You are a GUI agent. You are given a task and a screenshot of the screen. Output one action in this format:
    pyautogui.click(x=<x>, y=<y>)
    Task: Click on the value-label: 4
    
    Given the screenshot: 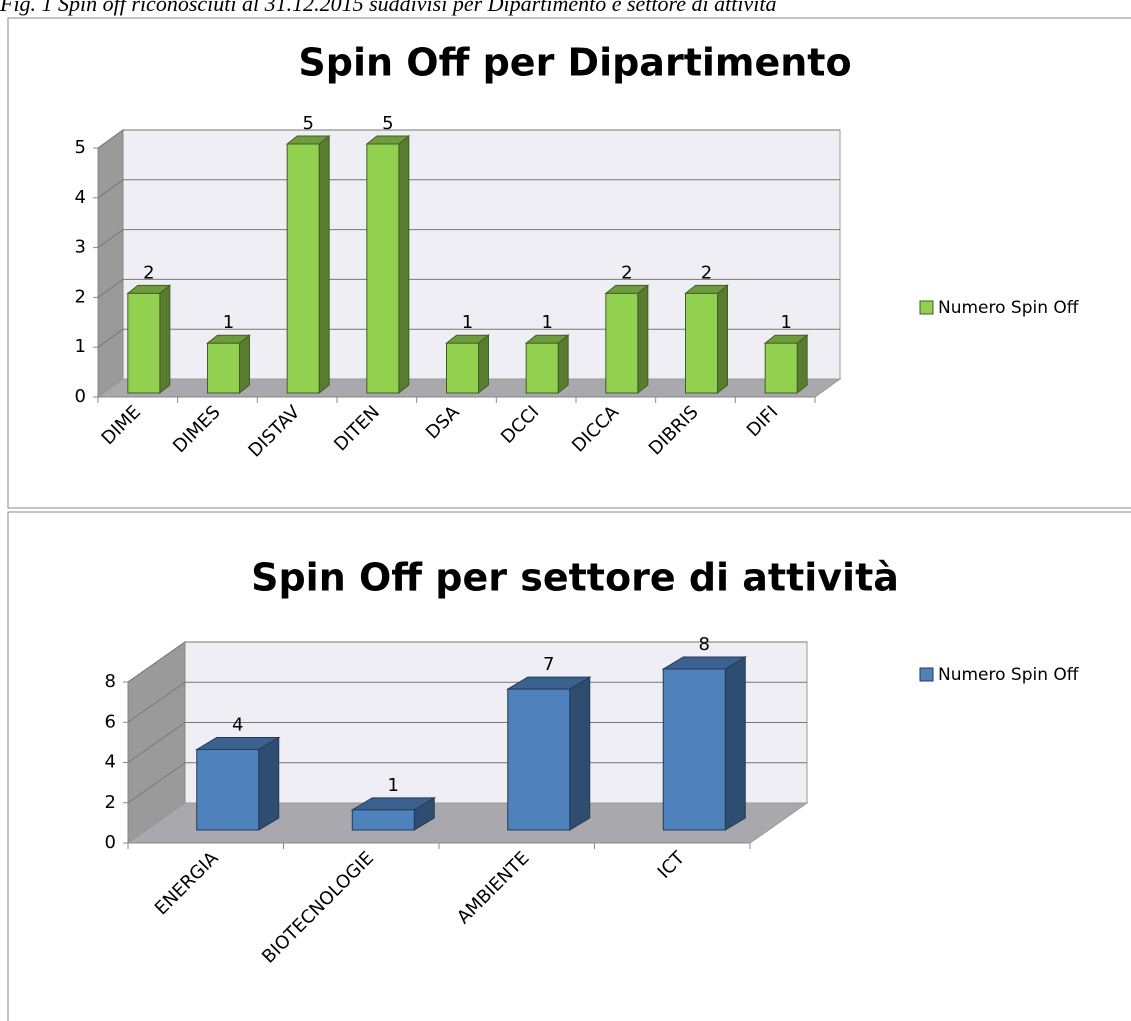 What is the action you would take?
    pyautogui.click(x=237, y=725)
    